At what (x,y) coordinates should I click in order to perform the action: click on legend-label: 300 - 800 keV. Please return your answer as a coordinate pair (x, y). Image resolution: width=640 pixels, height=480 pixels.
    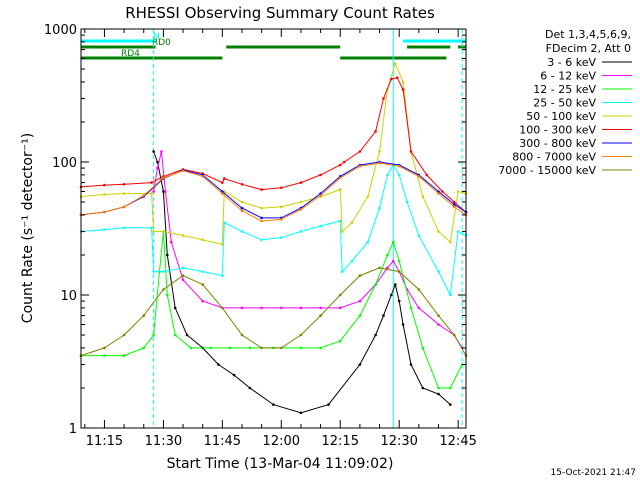
    Looking at the image, I should click on (557, 143).